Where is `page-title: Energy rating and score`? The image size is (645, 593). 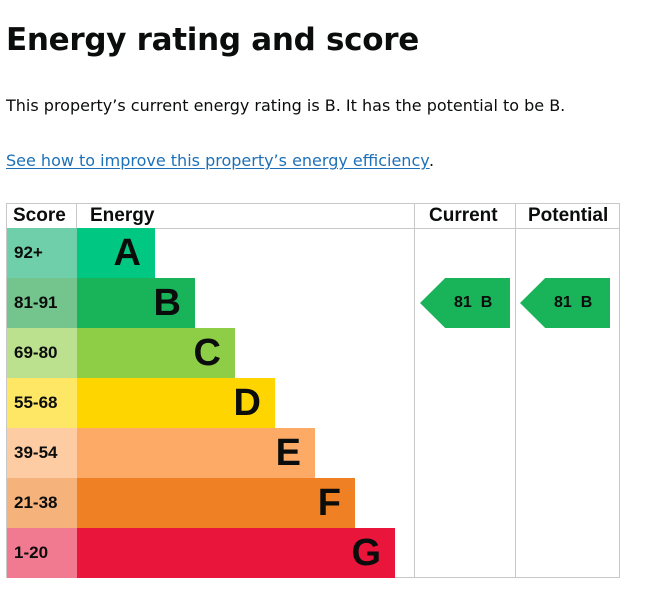
page-title: Energy rating and score is located at coordinates (212, 40).